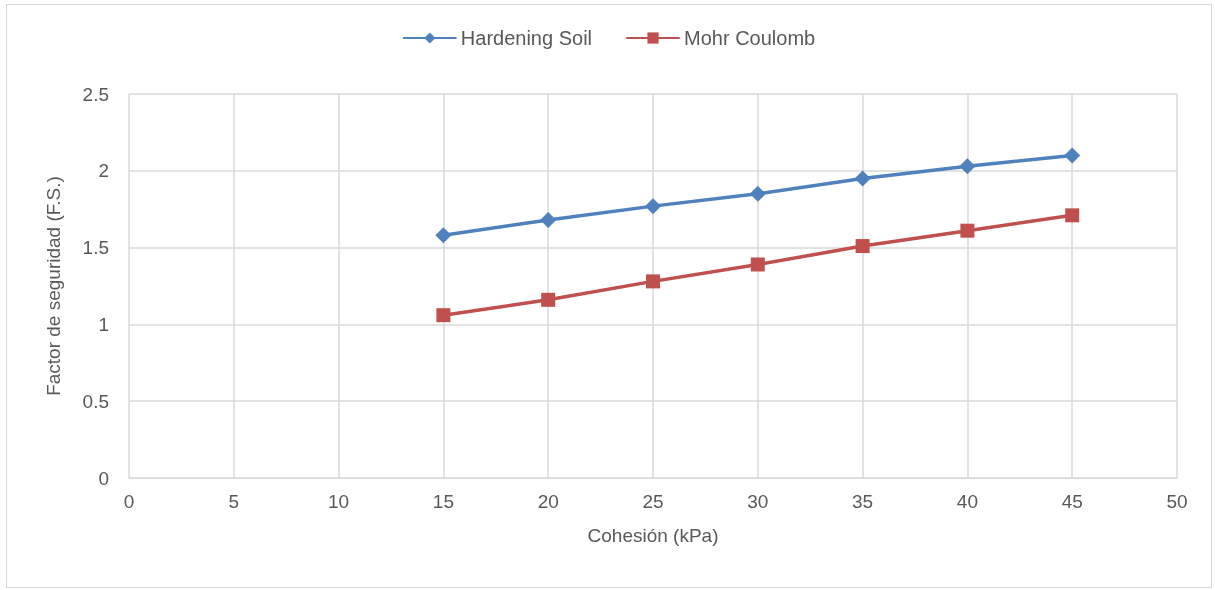  What do you see at coordinates (1177, 501) in the screenshot?
I see `x-tick-label: 50` at bounding box center [1177, 501].